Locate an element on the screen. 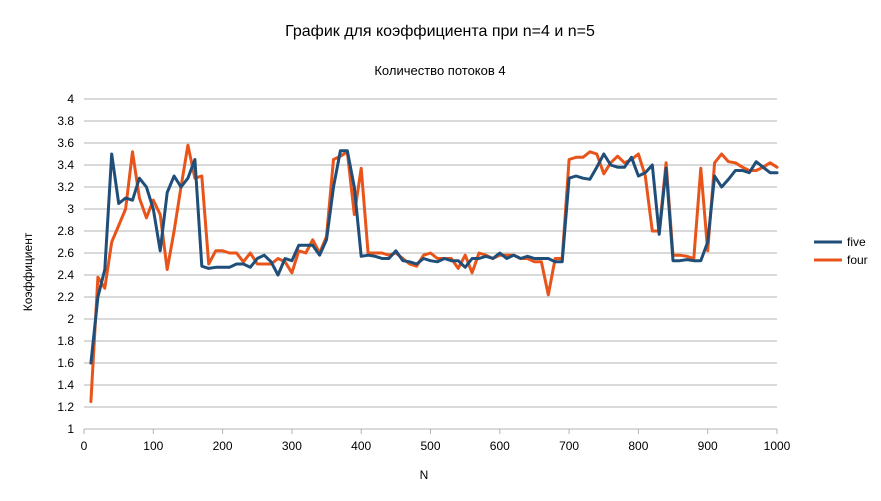  x-tick-label: 100 is located at coordinates (153, 446).